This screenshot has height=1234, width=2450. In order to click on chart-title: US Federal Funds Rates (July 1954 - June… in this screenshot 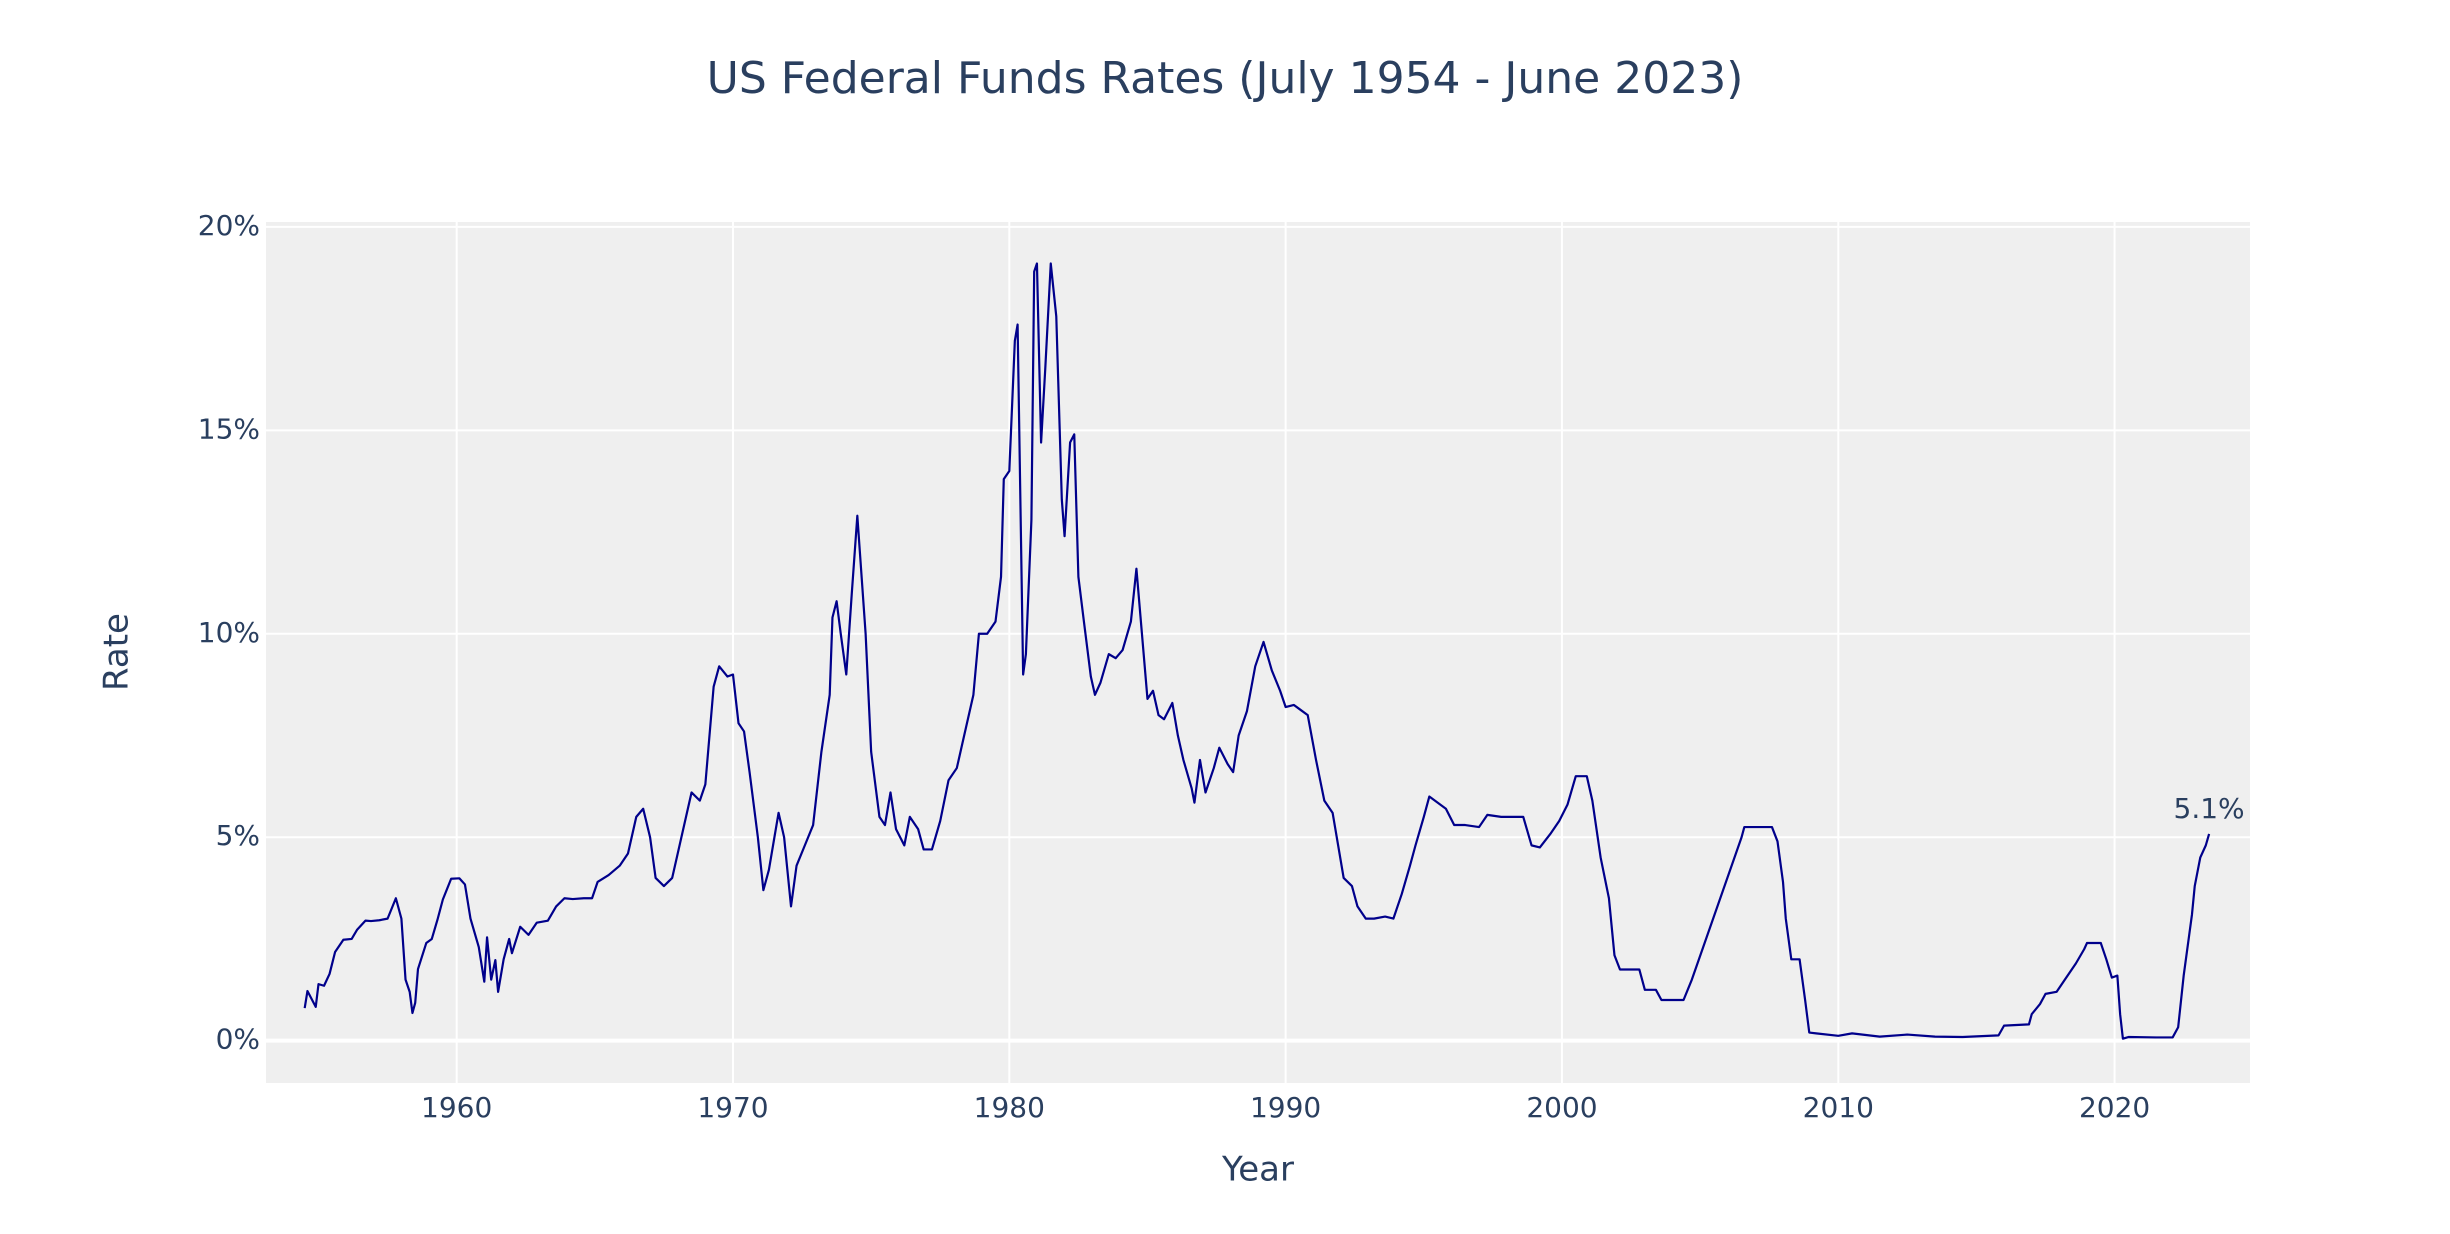, I will do `click(1225, 78)`.